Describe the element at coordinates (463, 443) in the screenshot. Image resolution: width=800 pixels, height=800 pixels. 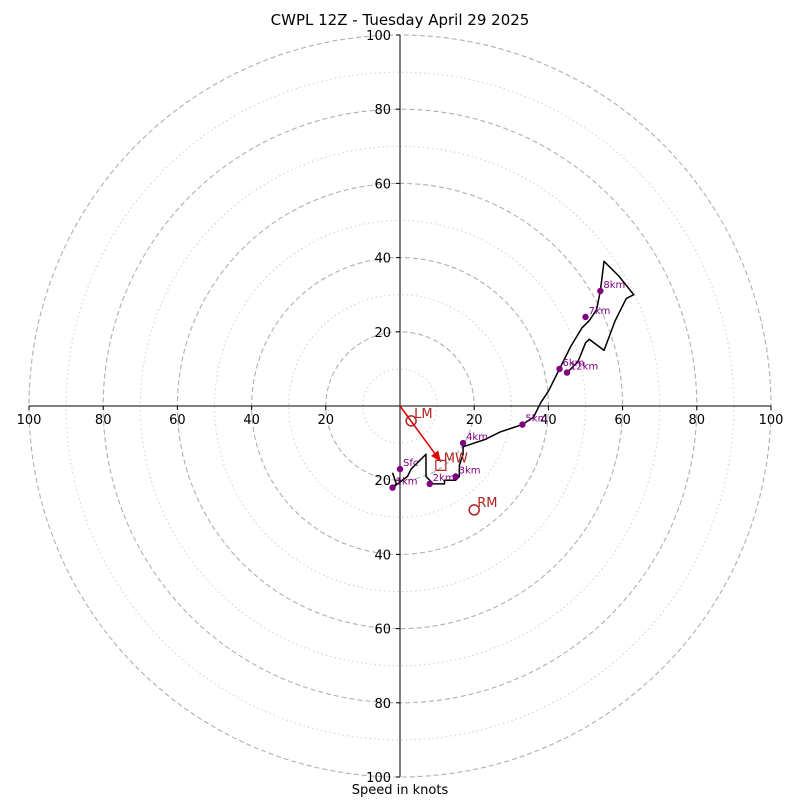
I see `height-marker-4km` at that location.